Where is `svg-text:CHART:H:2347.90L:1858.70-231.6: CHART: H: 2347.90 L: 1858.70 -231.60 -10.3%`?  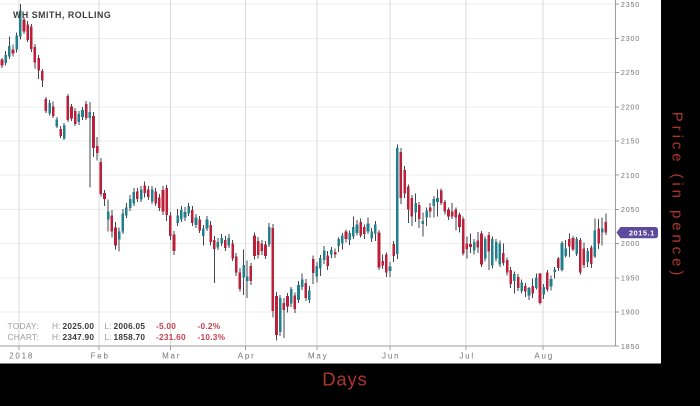 svg-text:CHART:H:2347.90L:1858.70-231.6: CHART: H: 2347.90 L: 1858.70 -231.60 -10.3% is located at coordinates (117, 337).